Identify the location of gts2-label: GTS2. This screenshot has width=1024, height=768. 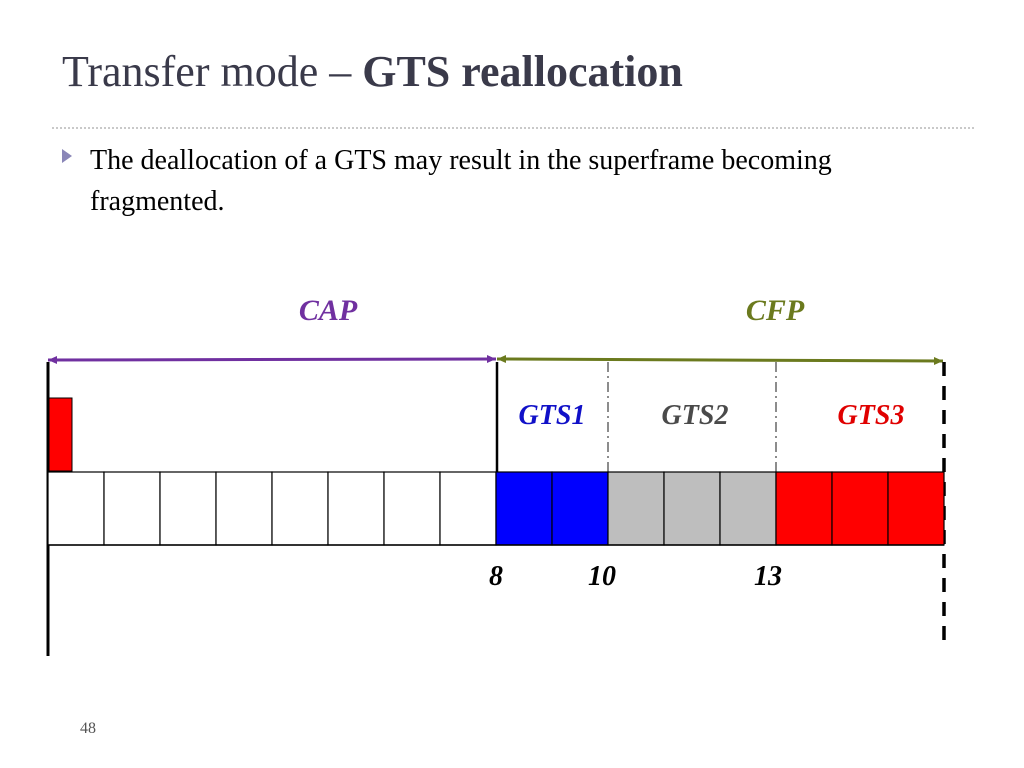
(695, 415).